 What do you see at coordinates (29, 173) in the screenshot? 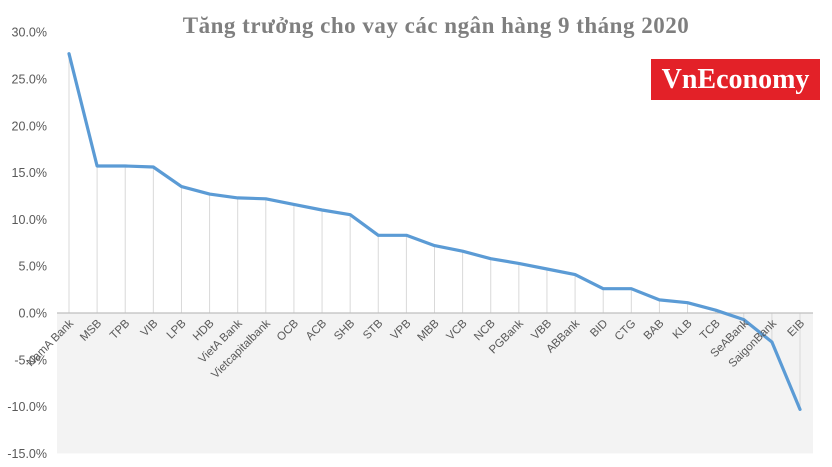
I see `y-axis-tick-label: 15.0%` at bounding box center [29, 173].